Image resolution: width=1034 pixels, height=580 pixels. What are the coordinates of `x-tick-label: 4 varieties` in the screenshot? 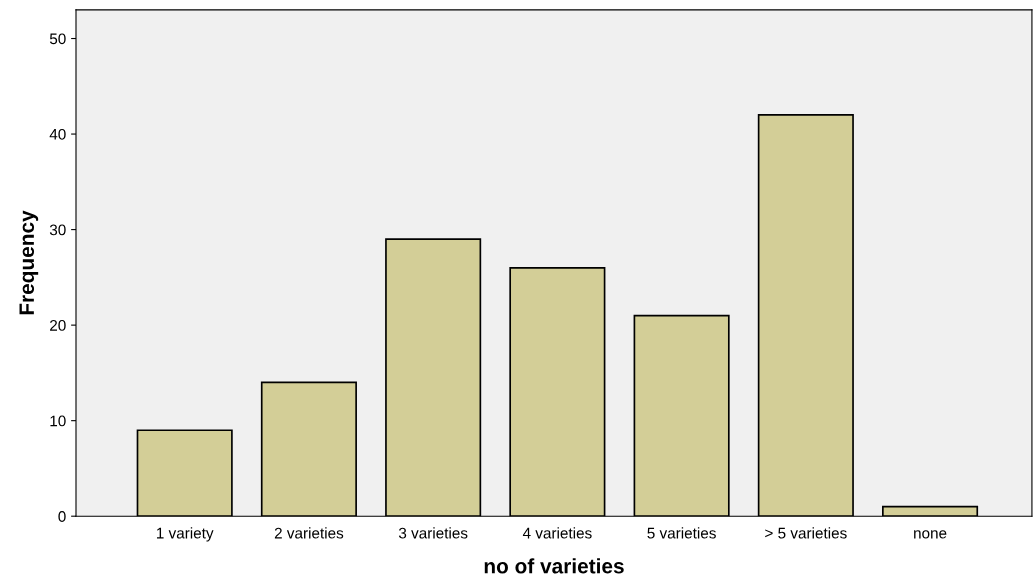 It's located at (557, 533).